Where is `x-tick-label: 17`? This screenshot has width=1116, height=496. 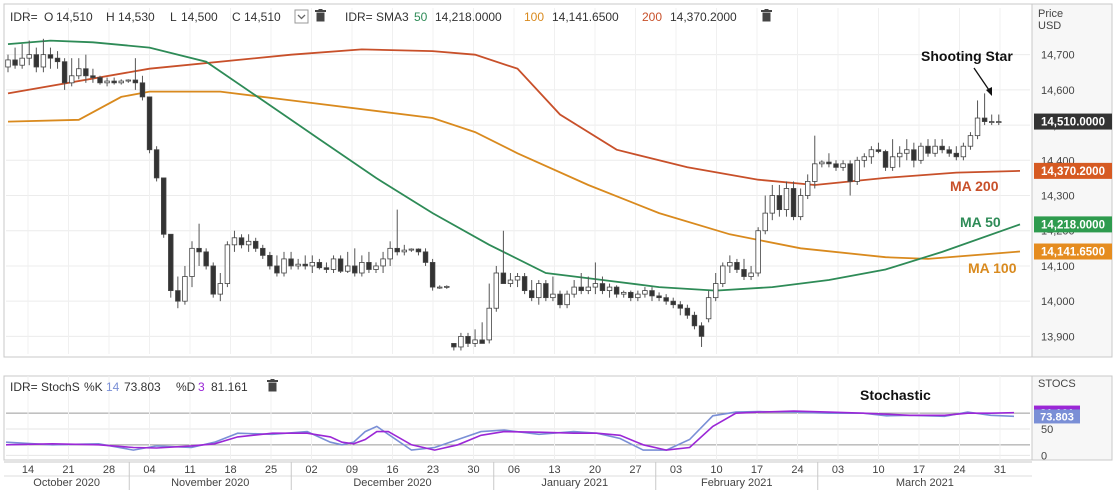 x-tick-label: 17 is located at coordinates (919, 470).